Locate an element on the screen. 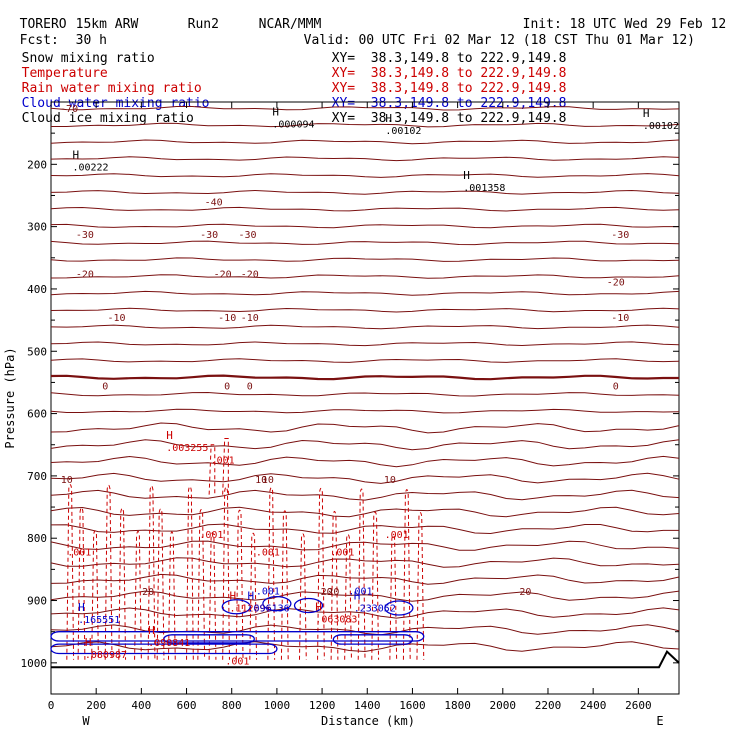 The width and height of the screenshot is (740, 740). maximum-value: .003255 is located at coordinates (187, 448).